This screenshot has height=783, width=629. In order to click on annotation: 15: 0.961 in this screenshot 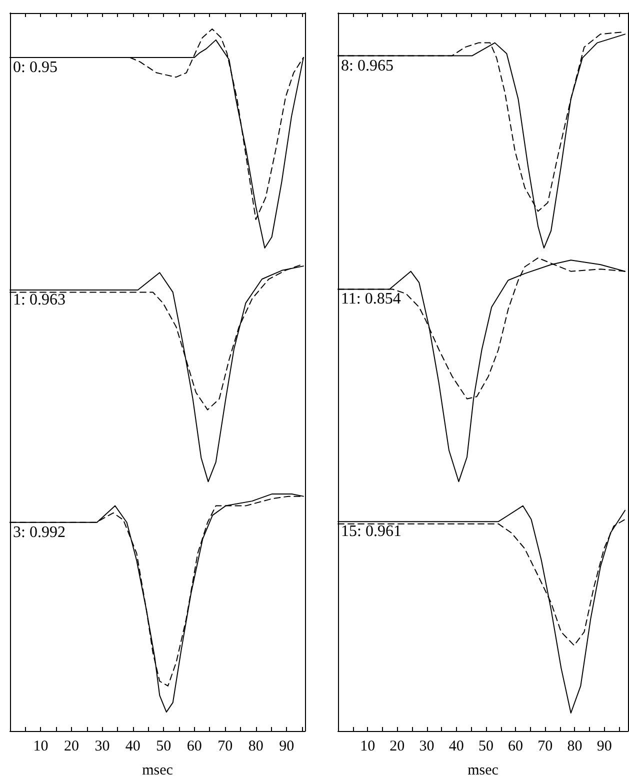, I will do `click(371, 531)`.